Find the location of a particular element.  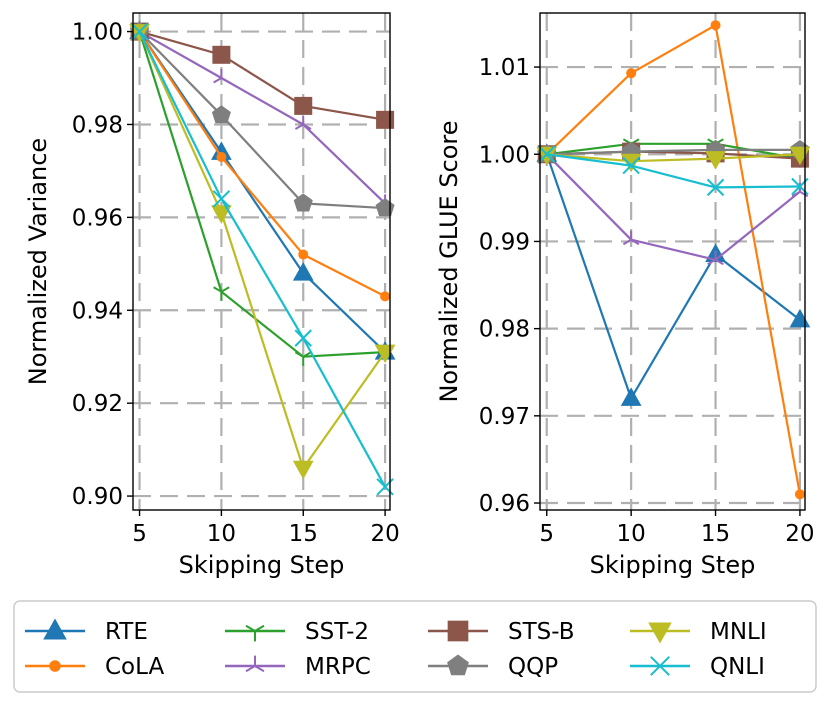

legend-entry-rte: RTE is located at coordinates (86, 631).